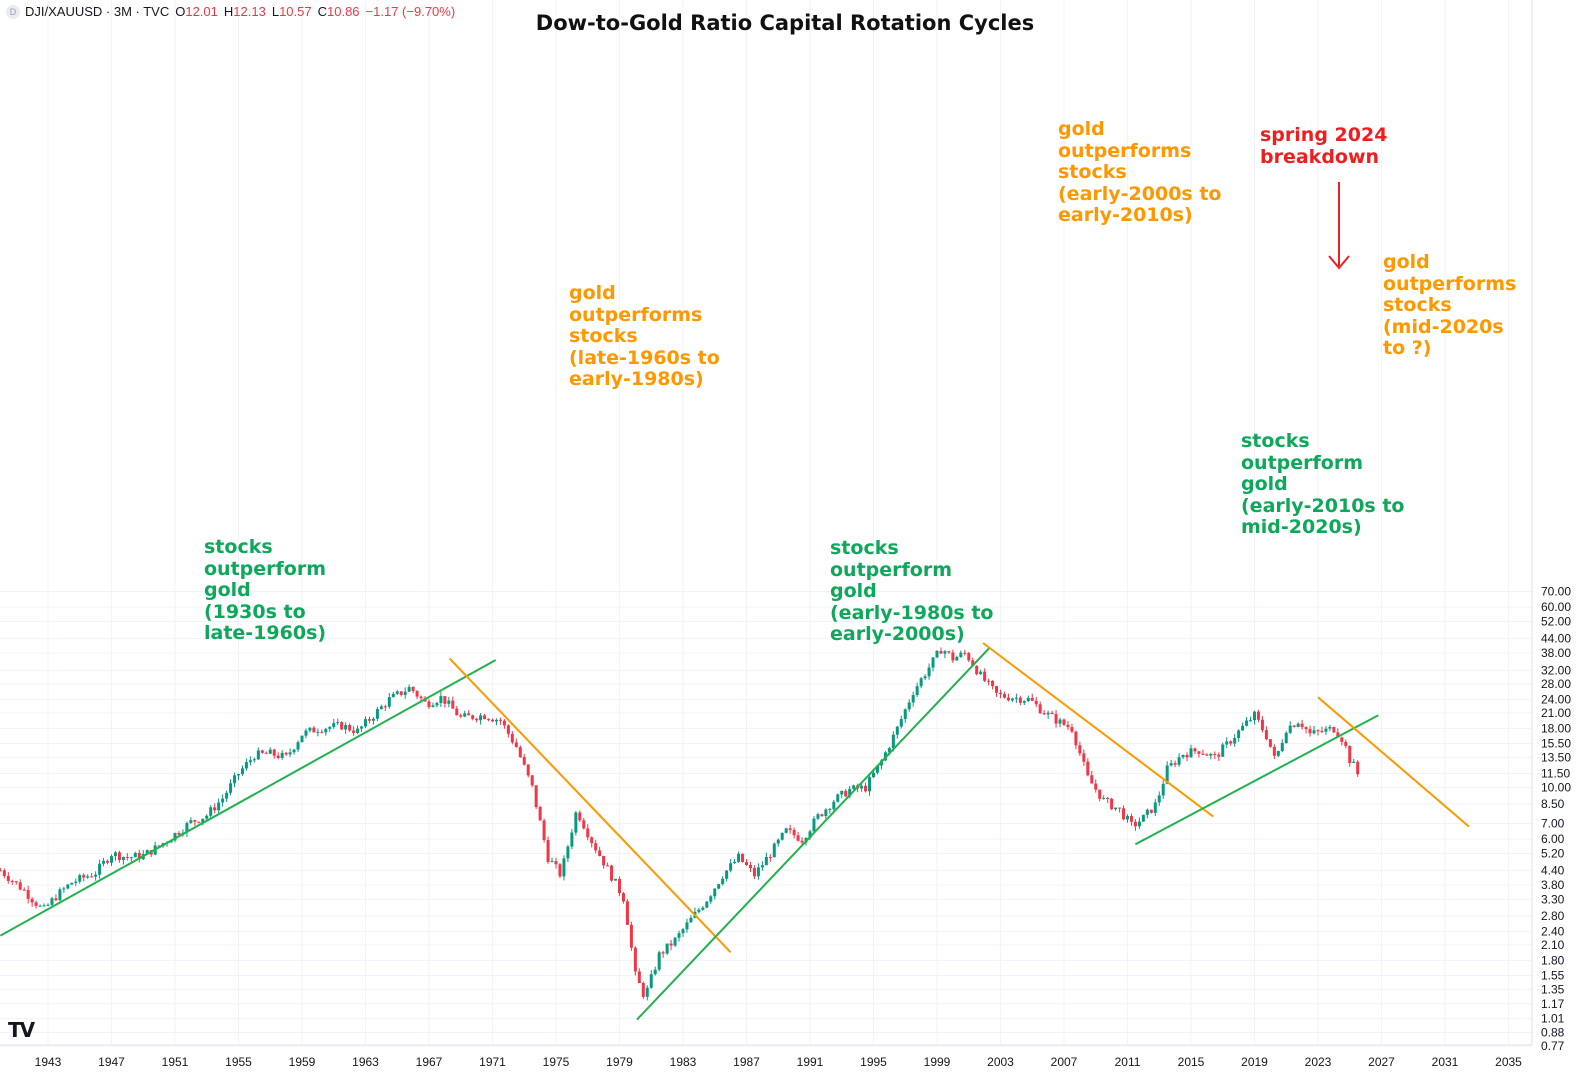 This screenshot has width=1588, height=1085. What do you see at coordinates (13, 11) in the screenshot?
I see `symbol-logo-icon: D` at bounding box center [13, 11].